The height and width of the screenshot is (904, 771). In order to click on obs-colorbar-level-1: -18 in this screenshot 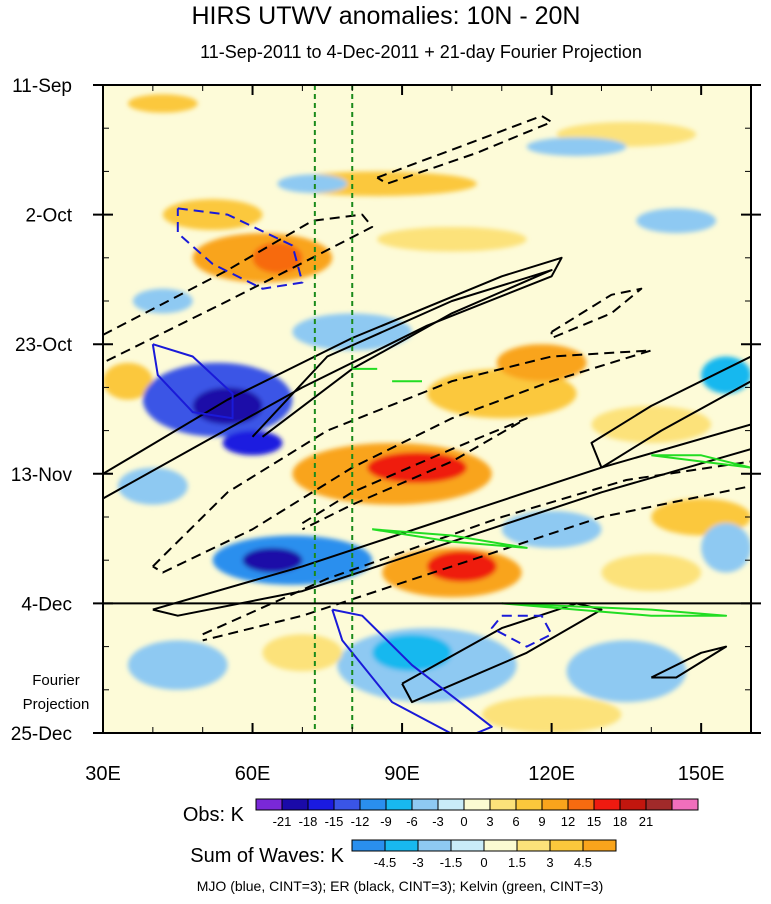, I will do `click(308, 821)`.